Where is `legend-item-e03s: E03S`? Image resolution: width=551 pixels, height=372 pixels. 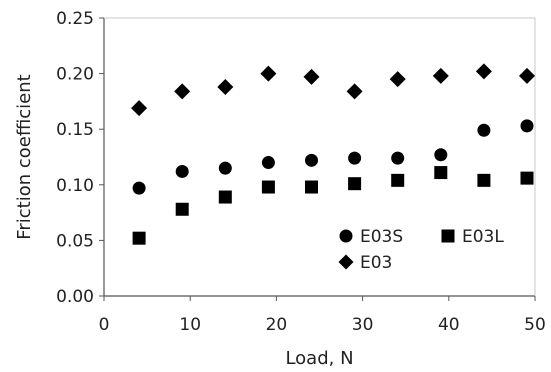 legend-item-e03s: E03S is located at coordinates (371, 237).